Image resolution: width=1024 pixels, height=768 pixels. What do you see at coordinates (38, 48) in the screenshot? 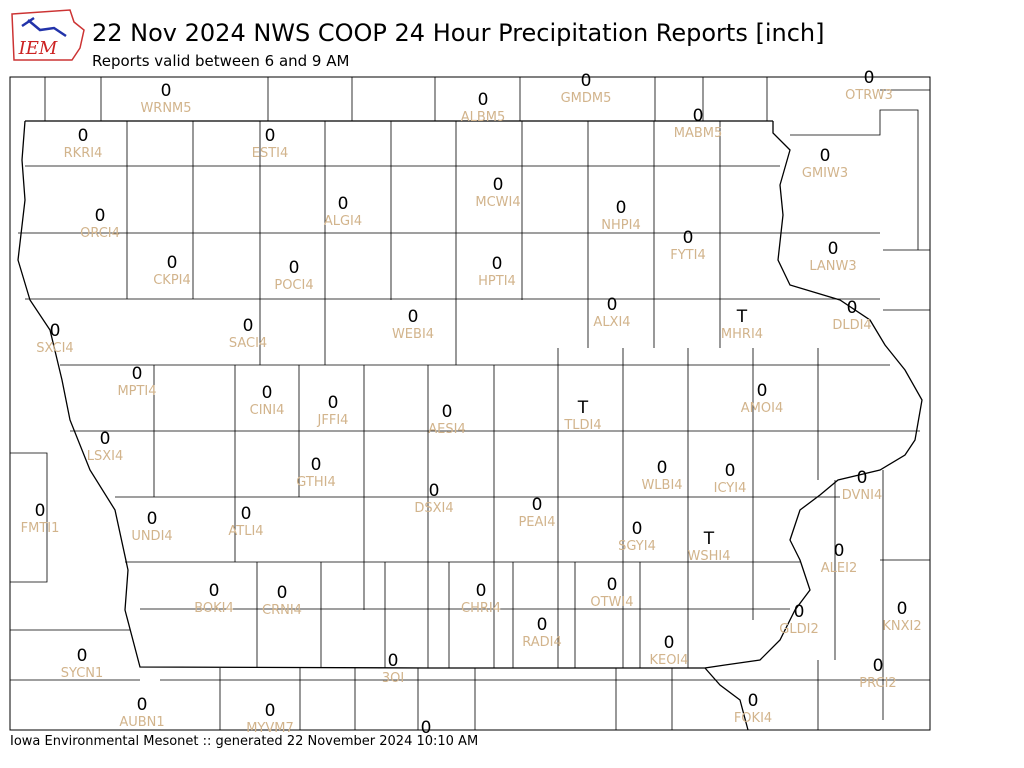
I see `logo-text: IEM` at bounding box center [38, 48].